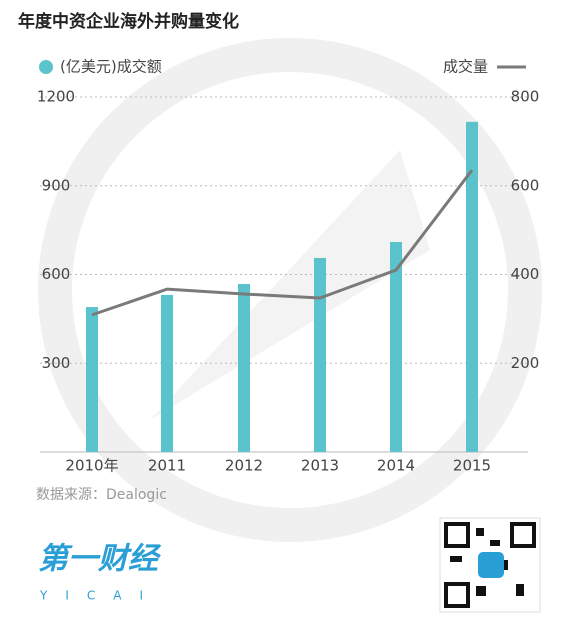  Describe the element at coordinates (472, 466) in the screenshot. I see `x-tick-label: 2015` at that location.